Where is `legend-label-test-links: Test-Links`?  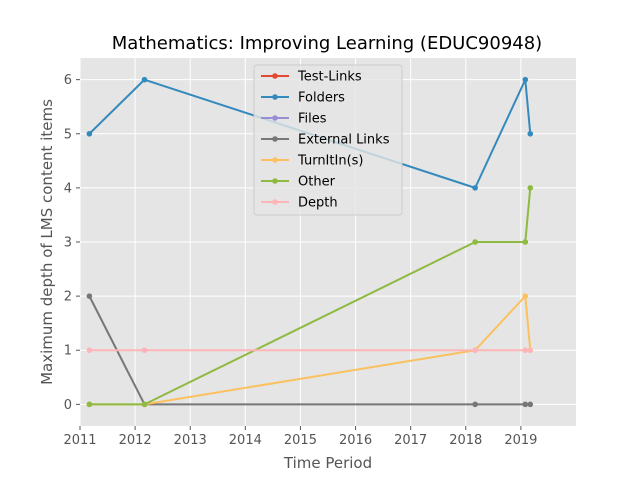
legend-label-test-links: Test-Links is located at coordinates (329, 77).